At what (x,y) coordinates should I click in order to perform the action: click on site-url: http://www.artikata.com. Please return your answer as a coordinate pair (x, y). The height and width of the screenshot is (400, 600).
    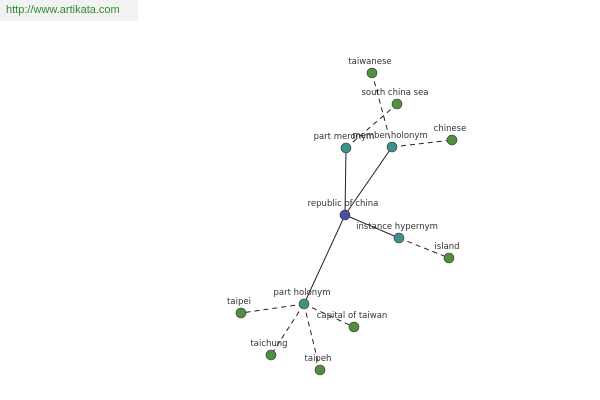
    Looking at the image, I should click on (69, 10).